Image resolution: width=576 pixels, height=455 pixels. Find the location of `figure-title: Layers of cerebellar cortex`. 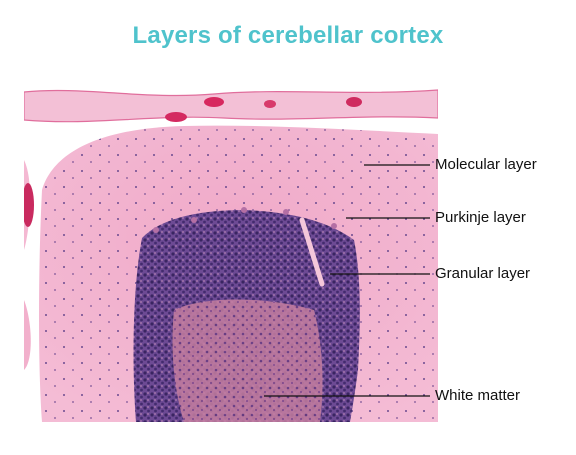

figure-title: Layers of cerebellar cortex is located at coordinates (288, 35).